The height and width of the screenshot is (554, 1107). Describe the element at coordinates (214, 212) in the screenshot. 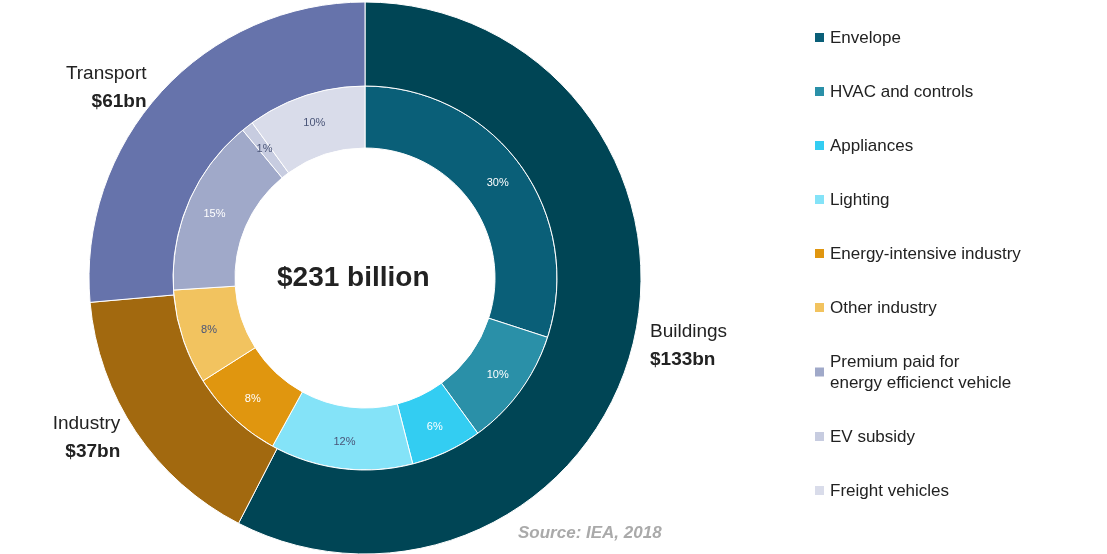

I see `data-label: 15%` at that location.